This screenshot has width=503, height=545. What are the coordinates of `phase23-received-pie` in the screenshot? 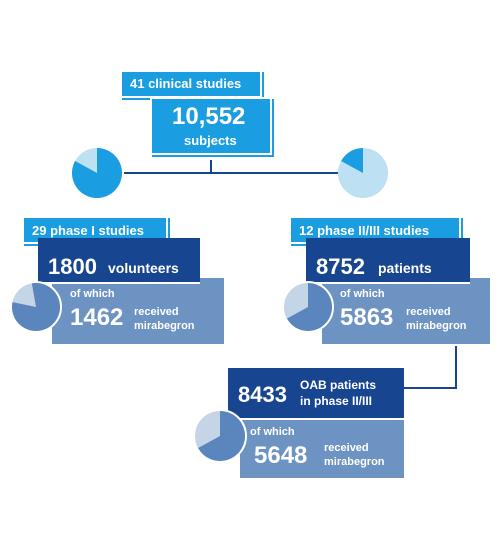 It's located at (308, 307).